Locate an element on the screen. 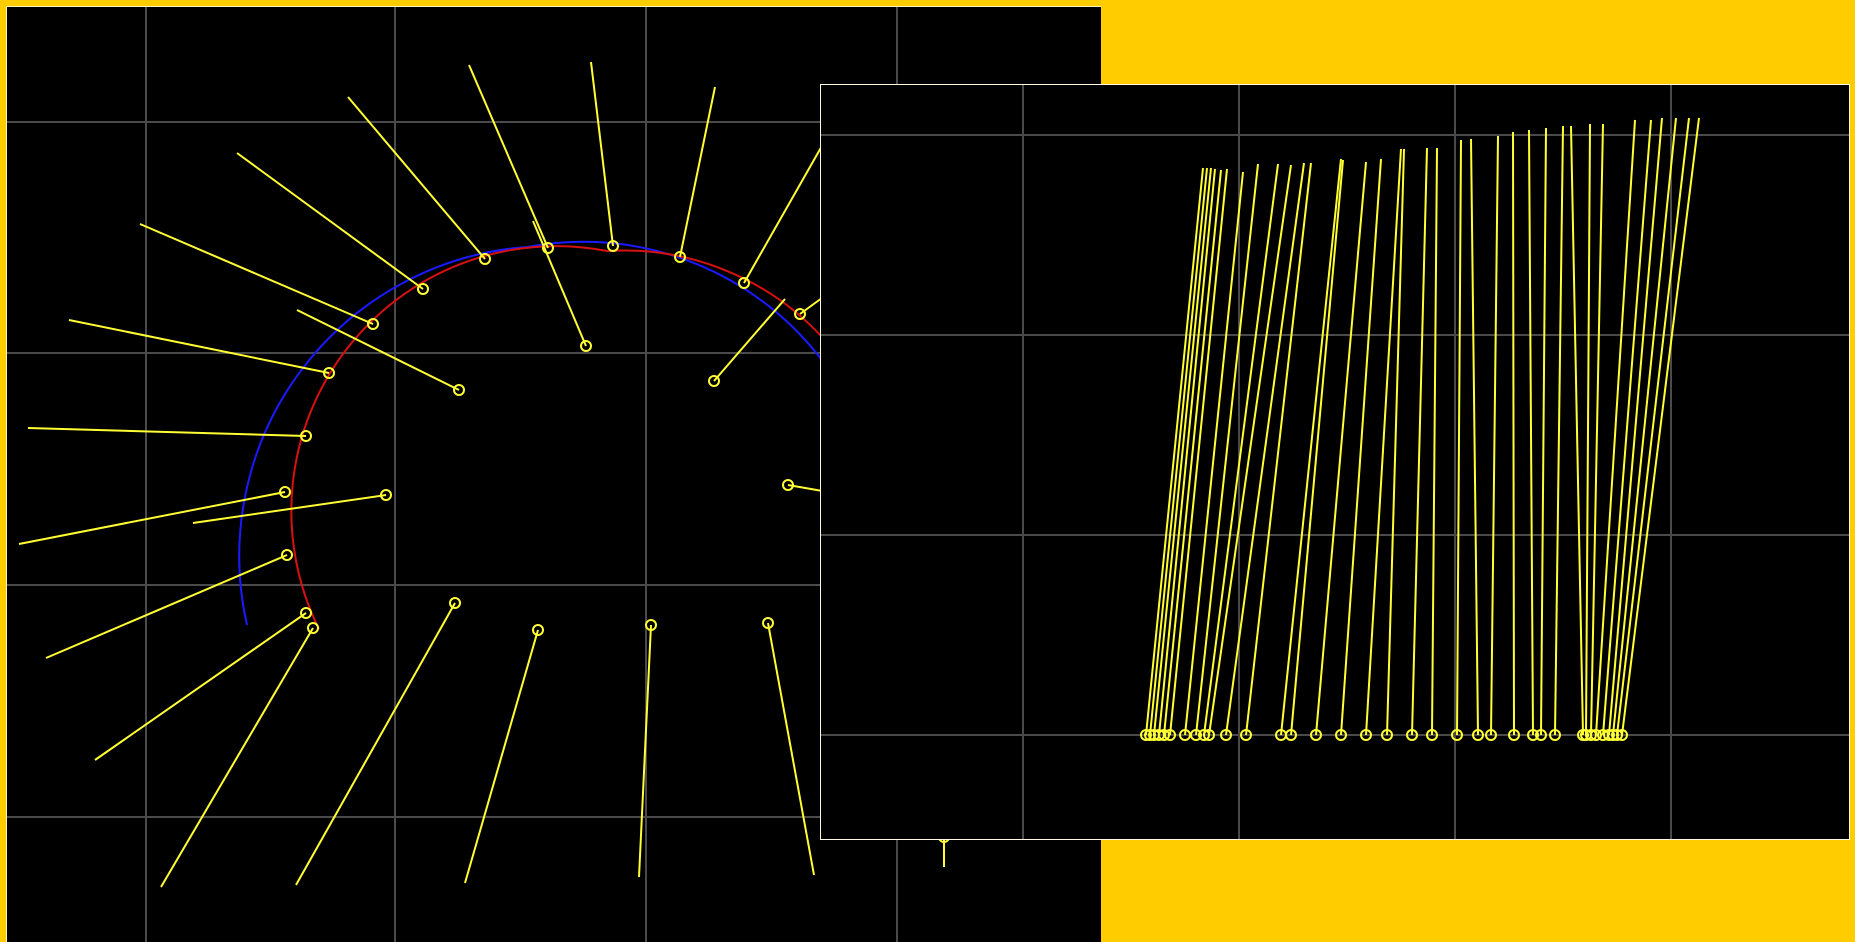 This screenshot has height=942, width=1855. inner-arc-curve is located at coordinates (556, 437).